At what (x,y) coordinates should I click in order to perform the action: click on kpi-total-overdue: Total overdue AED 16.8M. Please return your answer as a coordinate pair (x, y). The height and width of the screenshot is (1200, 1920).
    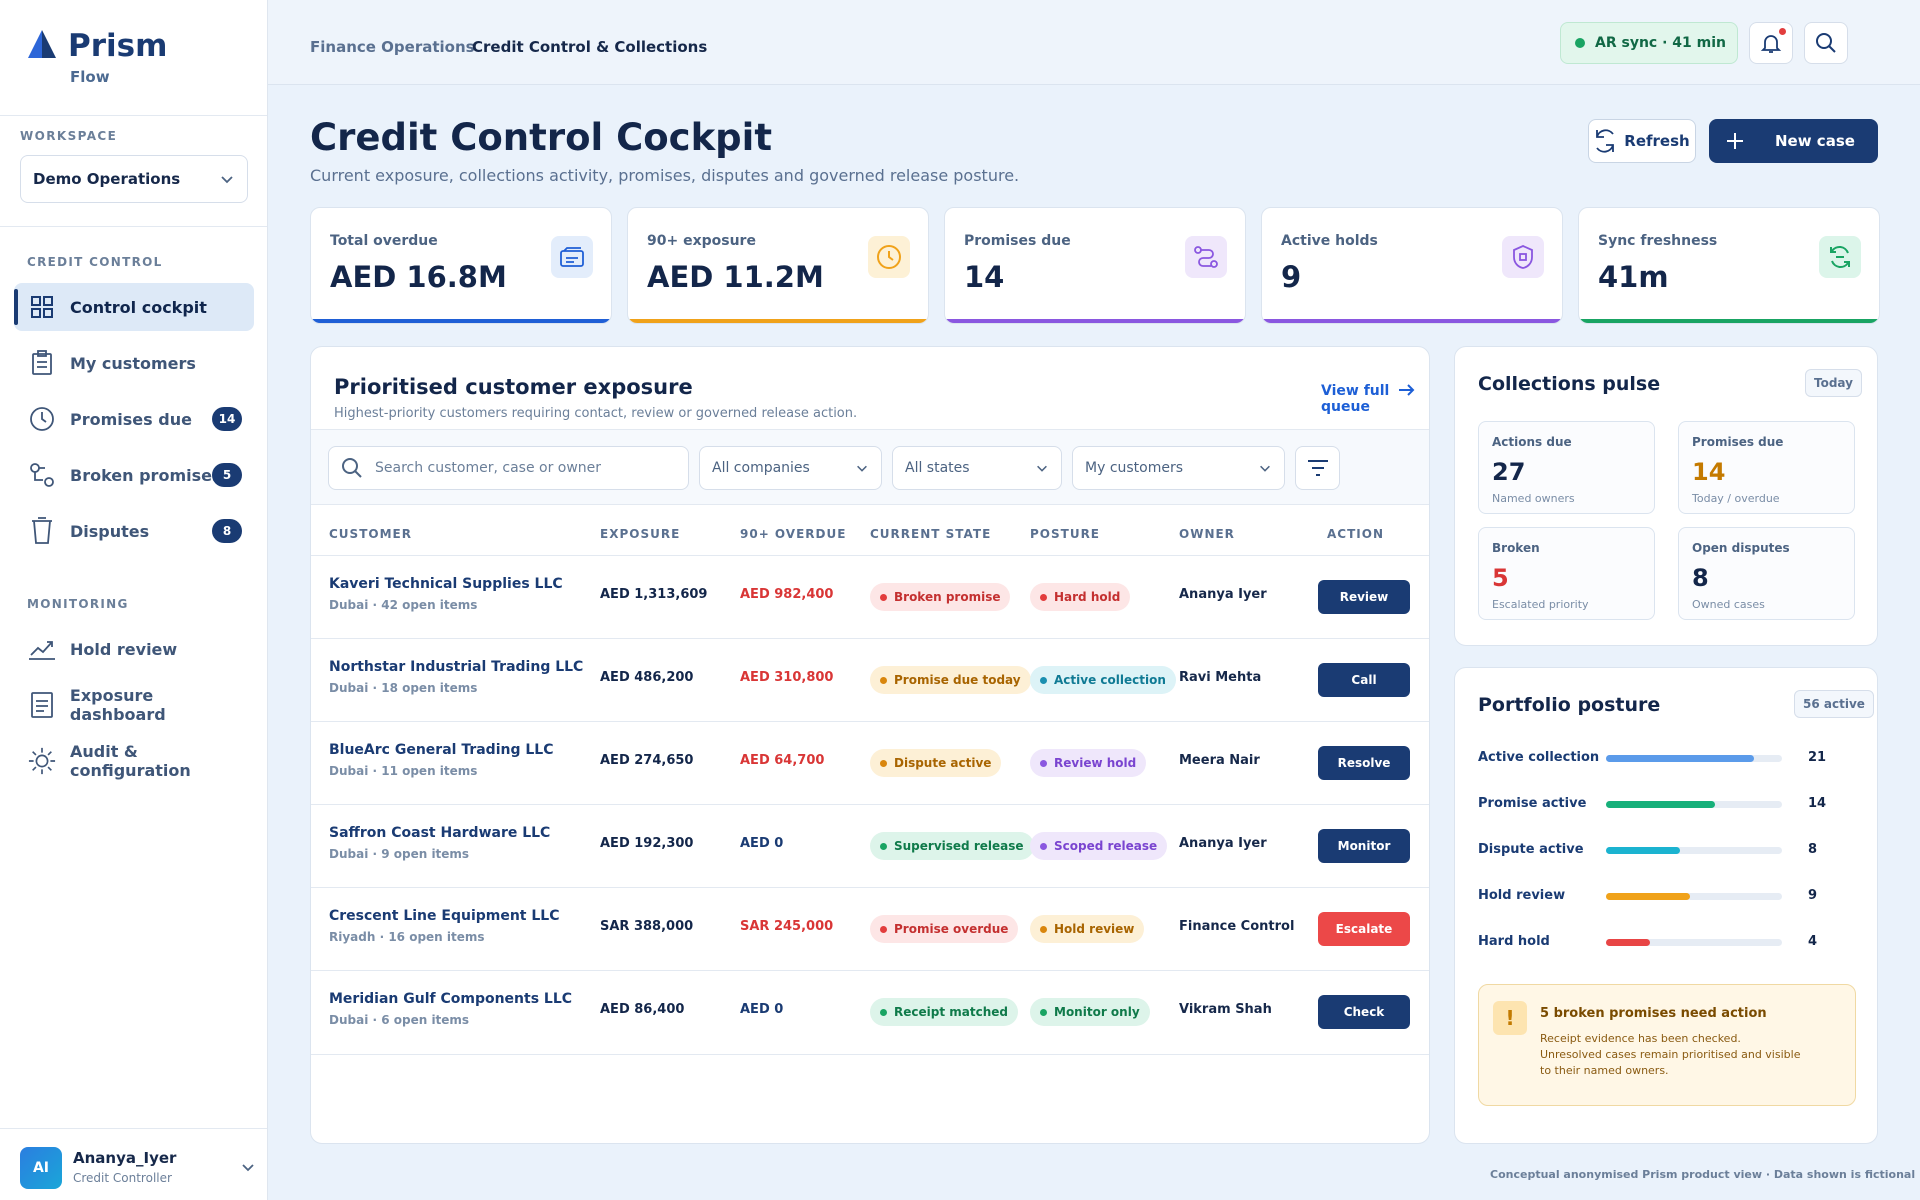
    Looking at the image, I should click on (461, 265).